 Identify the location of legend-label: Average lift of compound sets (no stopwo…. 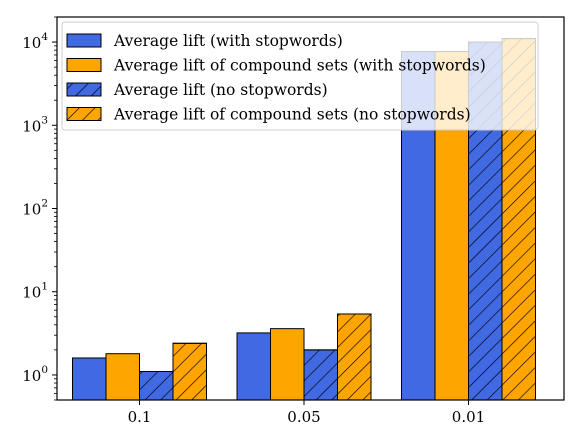
(292, 115).